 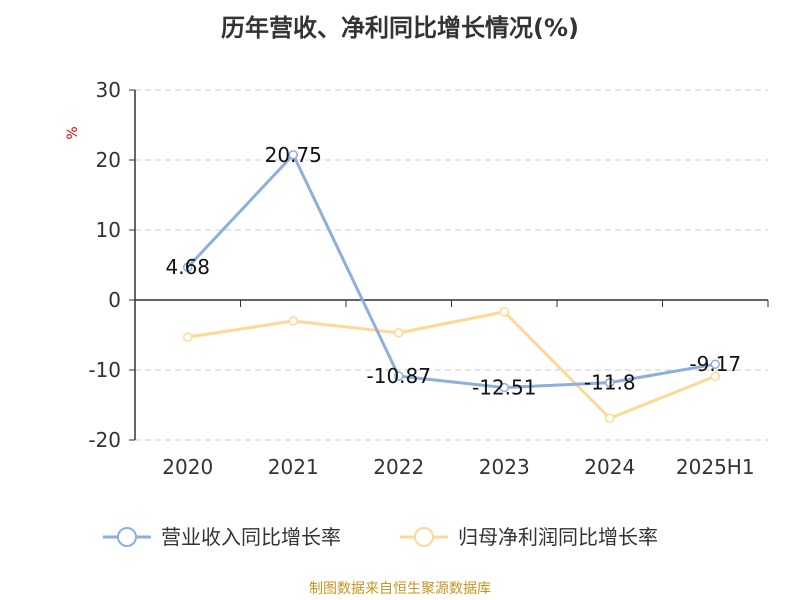 What do you see at coordinates (451, 365) in the screenshot?
I see `series-line` at bounding box center [451, 365].